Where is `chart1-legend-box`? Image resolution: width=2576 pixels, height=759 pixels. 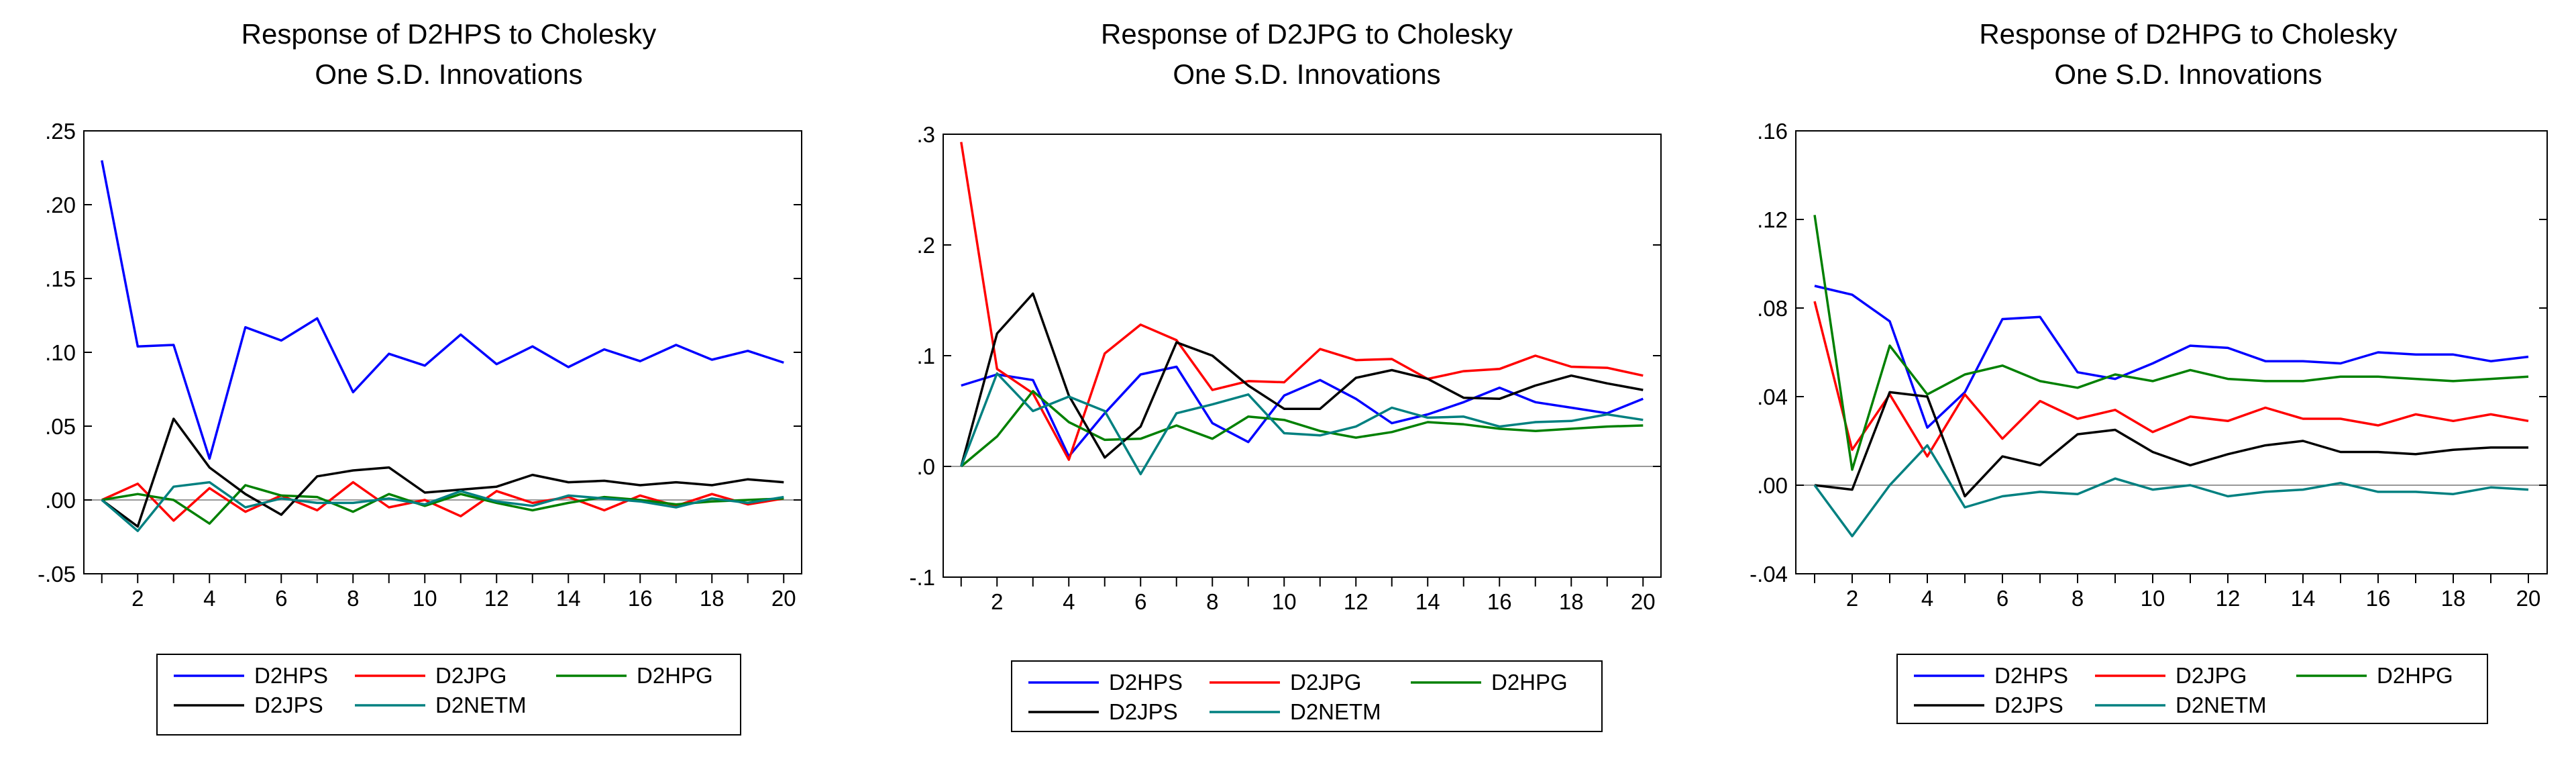 chart1-legend-box is located at coordinates (448, 695).